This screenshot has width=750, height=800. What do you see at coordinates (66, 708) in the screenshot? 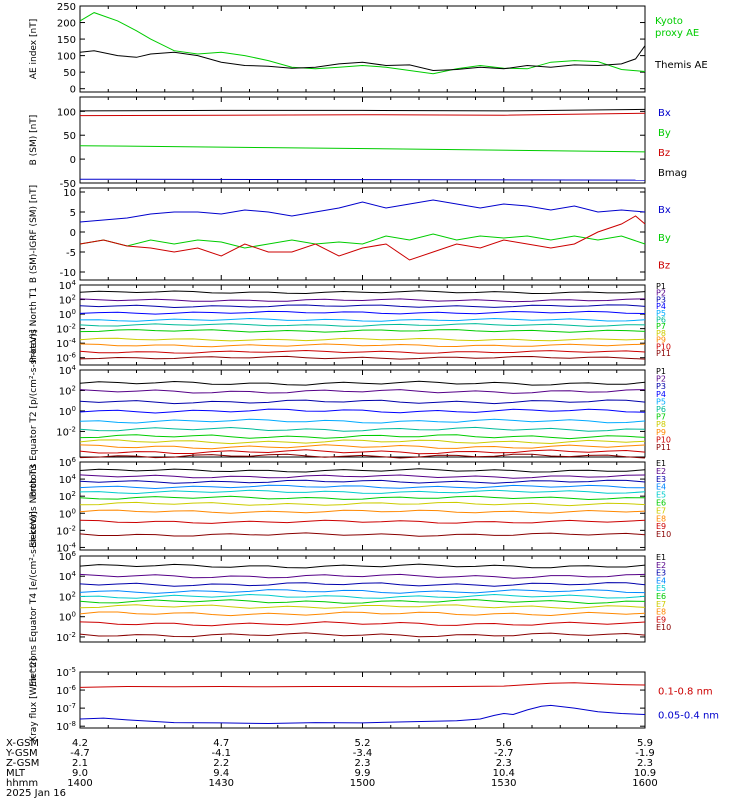
I see `ytick-label: 10⁻⁷` at bounding box center [66, 708].